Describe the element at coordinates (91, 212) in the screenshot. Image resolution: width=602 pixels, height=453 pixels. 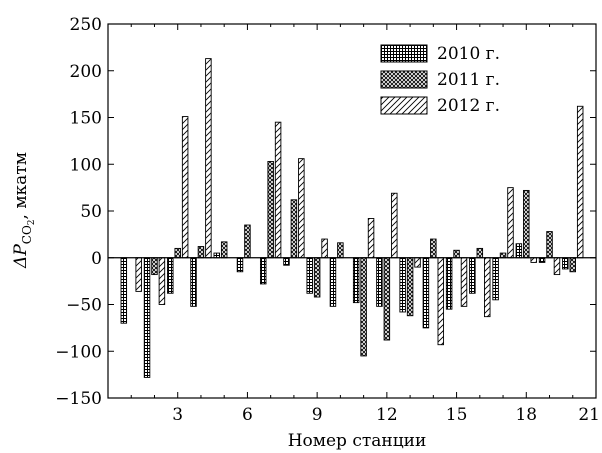
I see `y-tick-label: 50` at that location.